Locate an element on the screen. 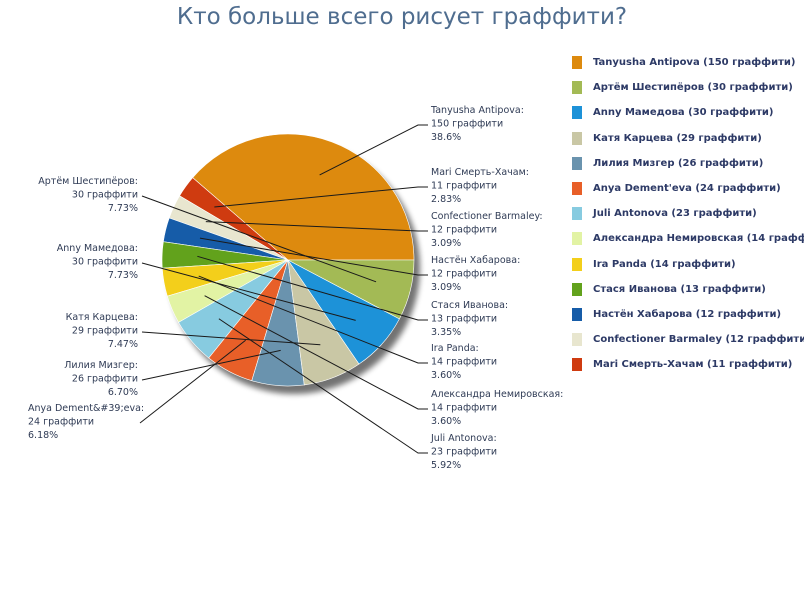 This screenshot has height=604, width=804. legend-item: Ira Panda (14 граффити) is located at coordinates (688, 264).